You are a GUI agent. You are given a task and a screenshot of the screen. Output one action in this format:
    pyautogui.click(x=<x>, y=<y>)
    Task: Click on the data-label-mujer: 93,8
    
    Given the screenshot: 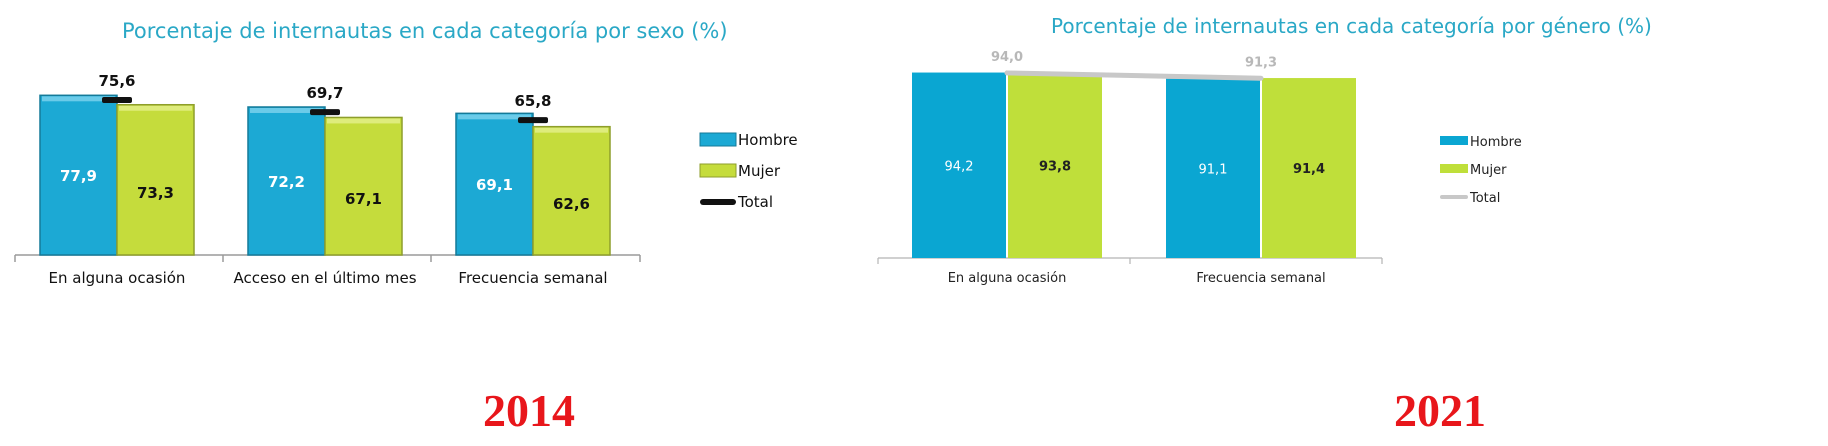 What is the action you would take?
    pyautogui.click(x=1055, y=167)
    